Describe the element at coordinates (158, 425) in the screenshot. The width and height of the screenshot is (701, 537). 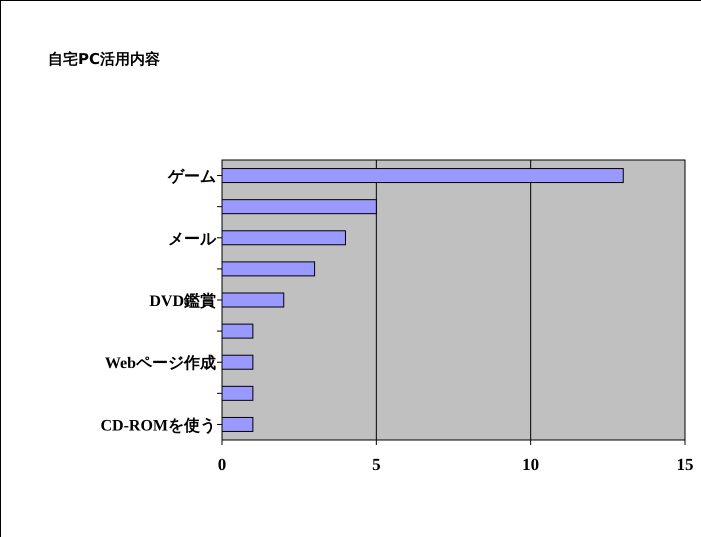
I see `y-tick-label: CD-ROMを使う` at that location.